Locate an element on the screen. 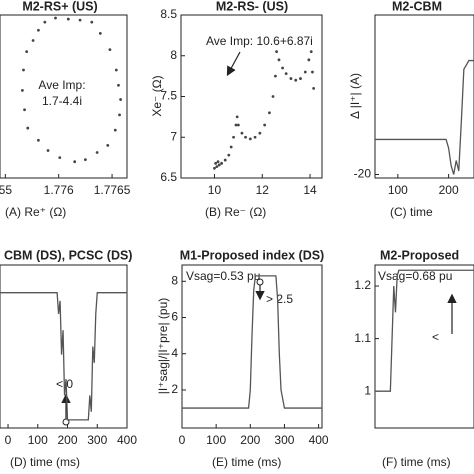 The width and height of the screenshot is (474, 474). annotation: Vsag=0.68 pu is located at coordinates (415, 276).